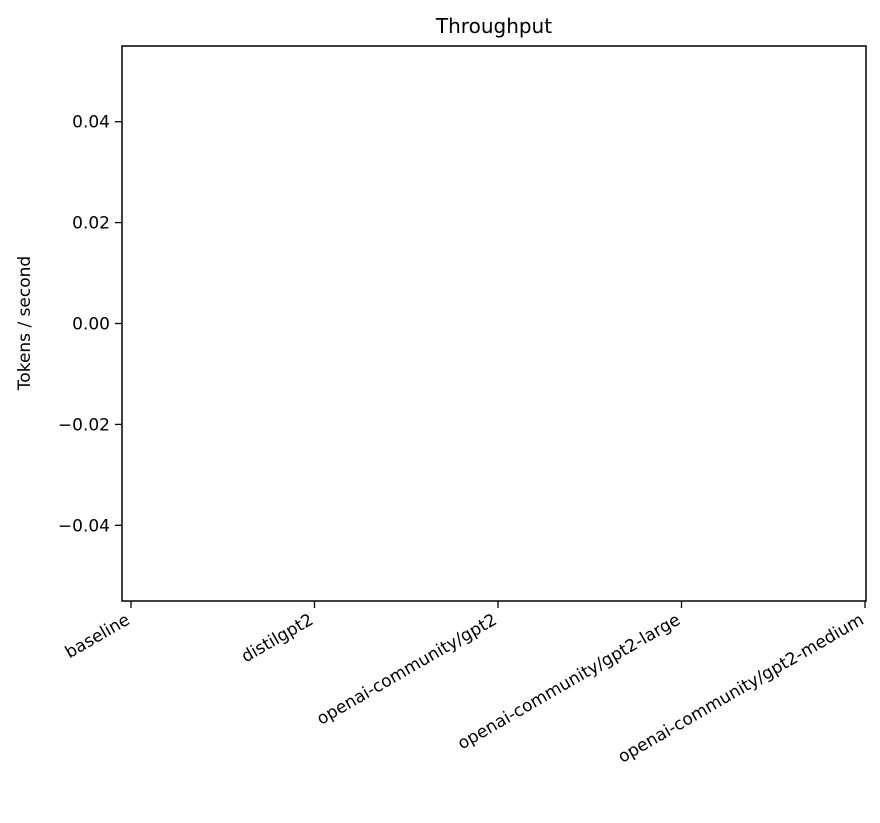  What do you see at coordinates (84, 526) in the screenshot?
I see `y-tick-label: −0.04` at bounding box center [84, 526].